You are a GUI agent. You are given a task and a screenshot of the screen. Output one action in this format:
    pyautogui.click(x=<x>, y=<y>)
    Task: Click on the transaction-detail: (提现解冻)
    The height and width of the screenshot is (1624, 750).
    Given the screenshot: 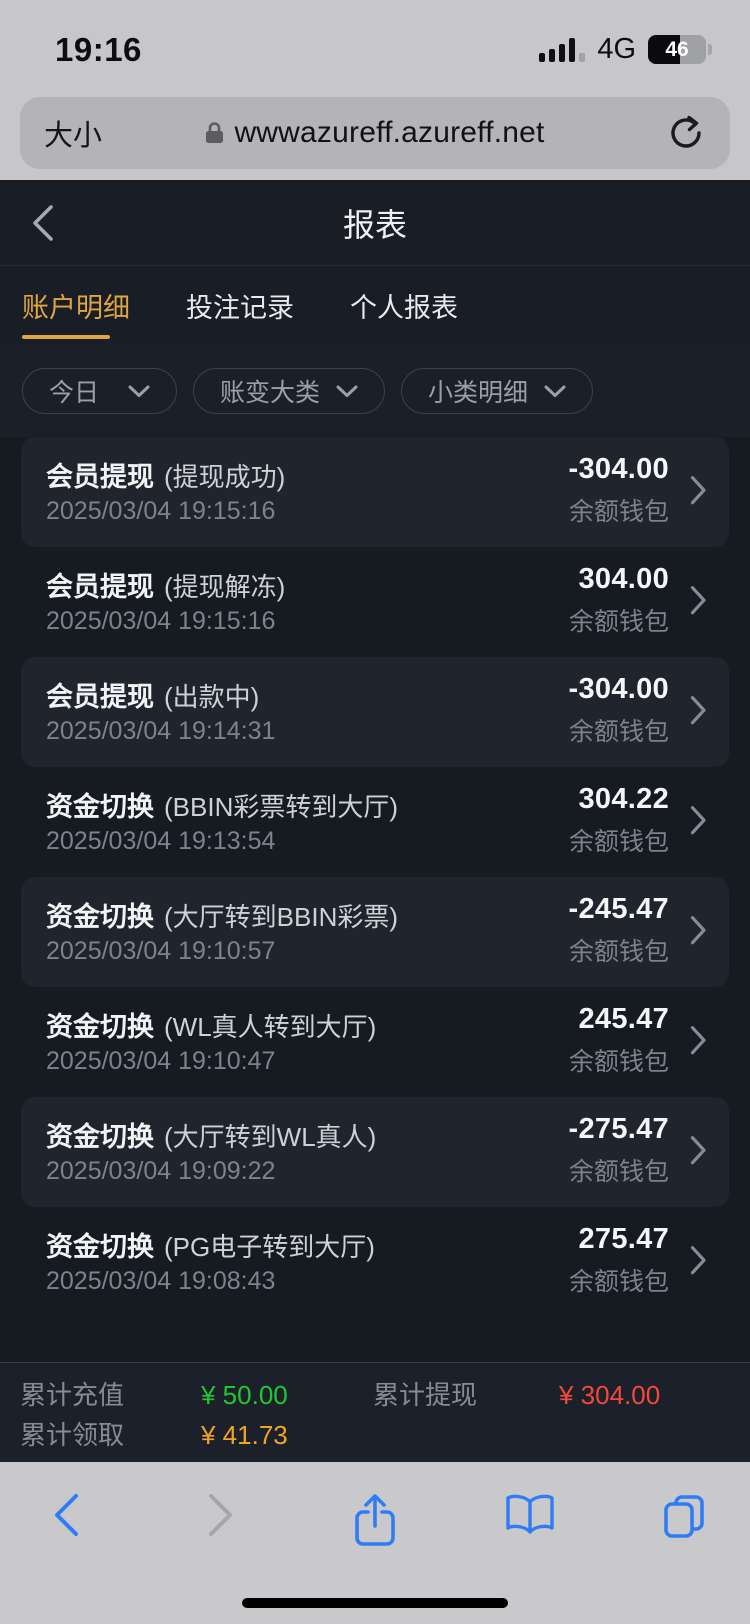 What is the action you would take?
    pyautogui.click(x=225, y=587)
    